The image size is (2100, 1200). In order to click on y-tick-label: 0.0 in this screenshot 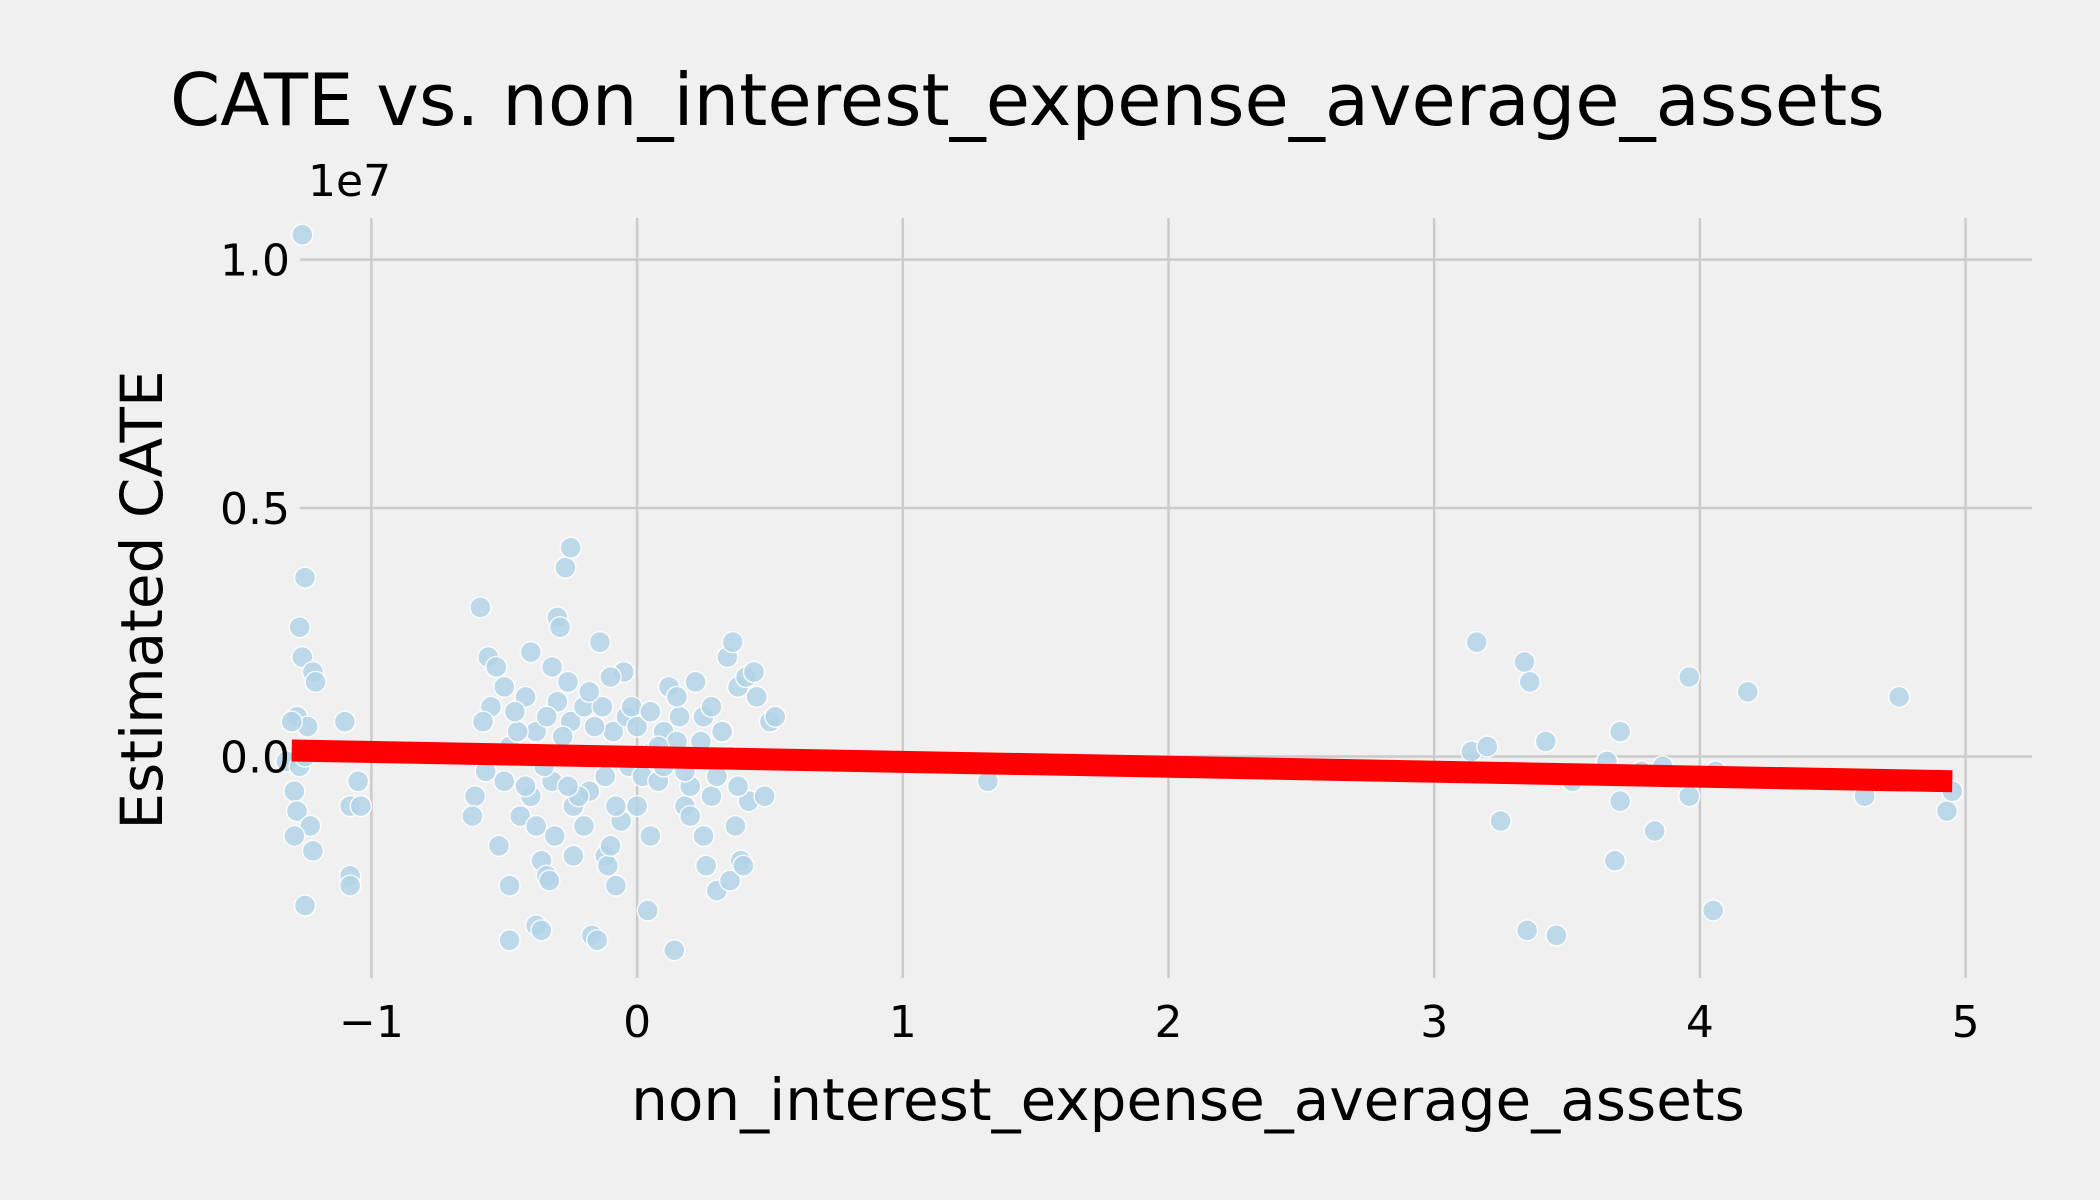, I will do `click(255, 757)`.